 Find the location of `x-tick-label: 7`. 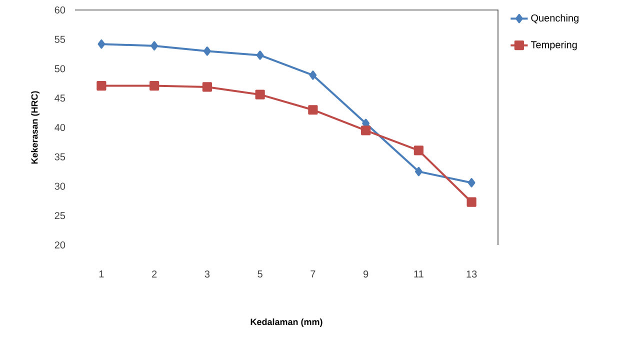

x-tick-label: 7 is located at coordinates (313, 274).